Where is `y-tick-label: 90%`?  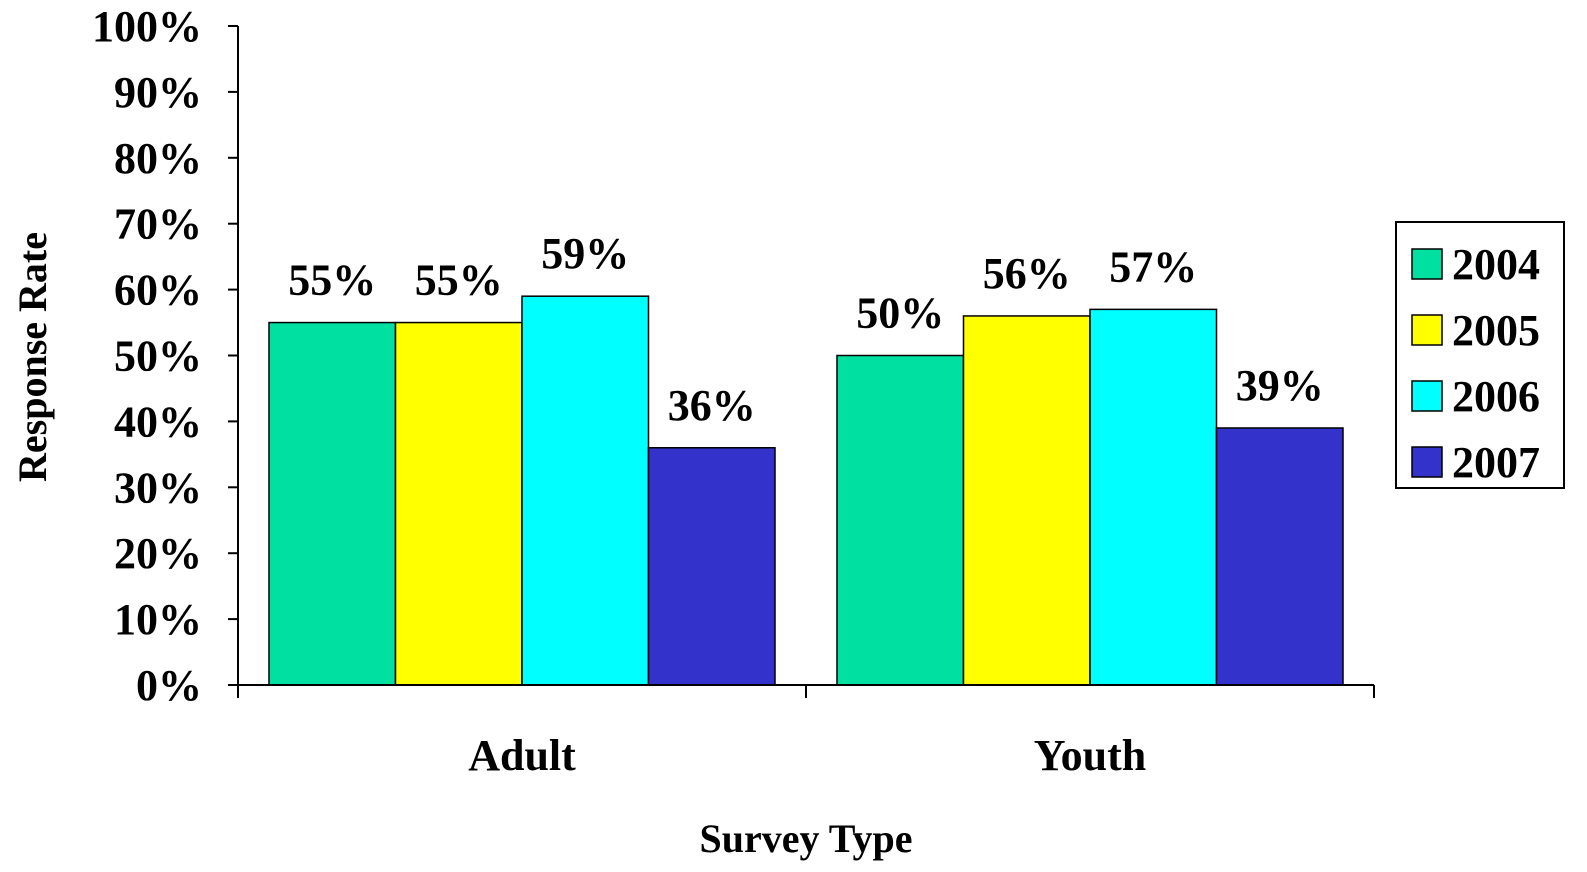 y-tick-label: 90% is located at coordinates (158, 92).